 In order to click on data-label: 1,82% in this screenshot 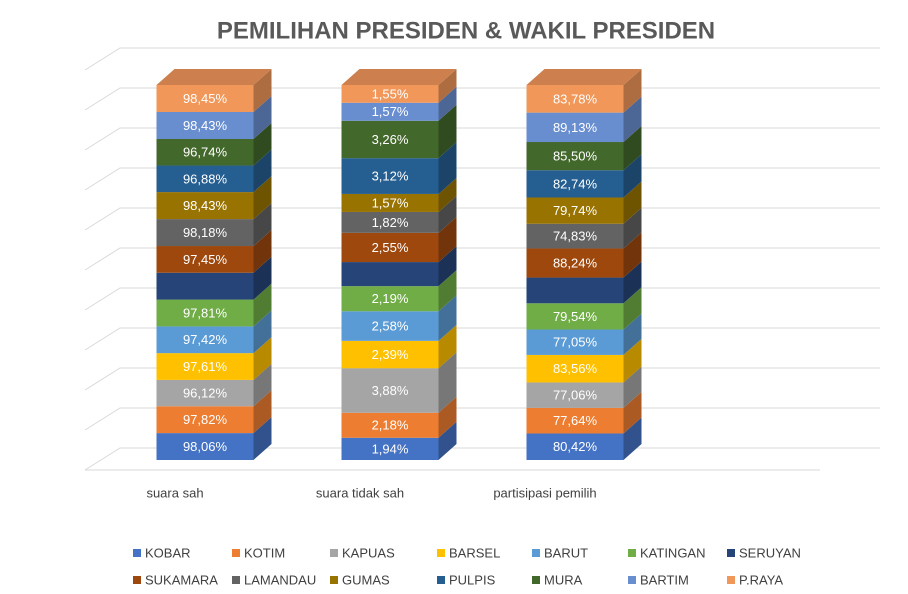, I will do `click(390, 222)`.